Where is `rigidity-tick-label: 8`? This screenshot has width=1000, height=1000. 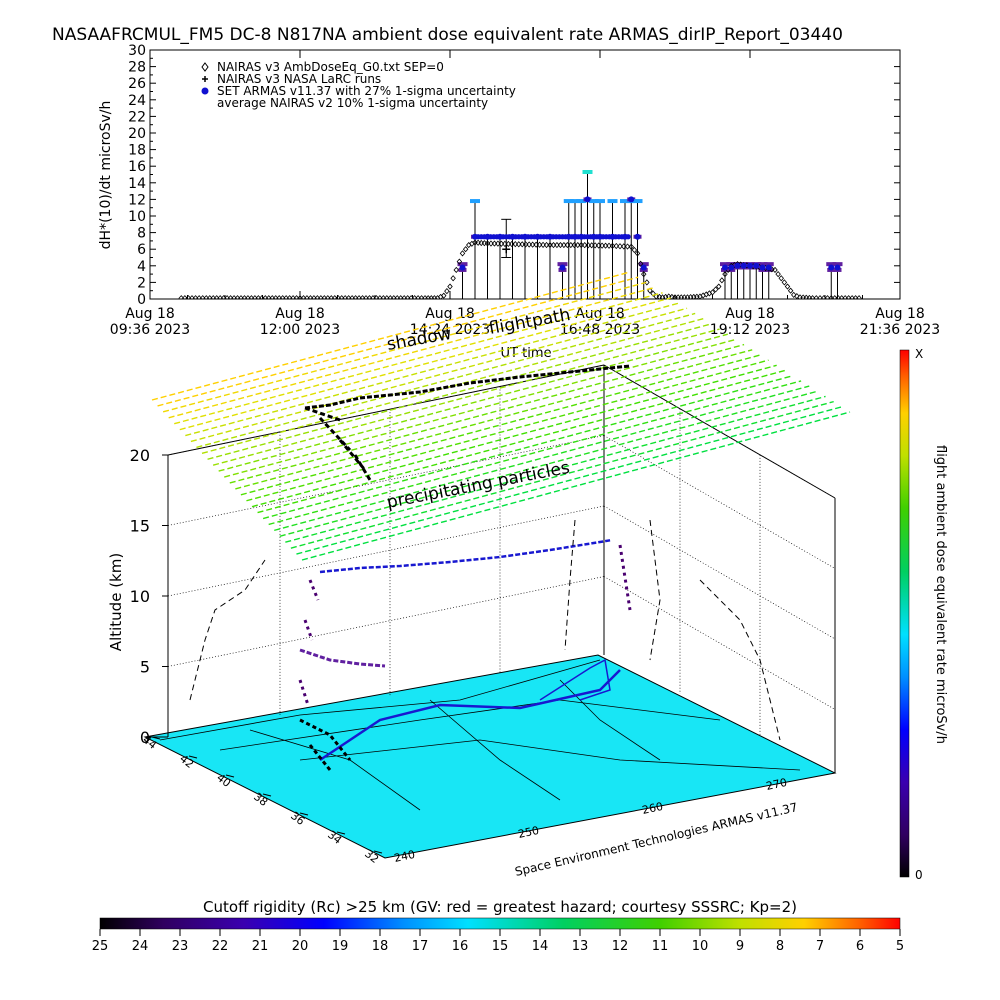 rigidity-tick-label: 8 is located at coordinates (780, 946).